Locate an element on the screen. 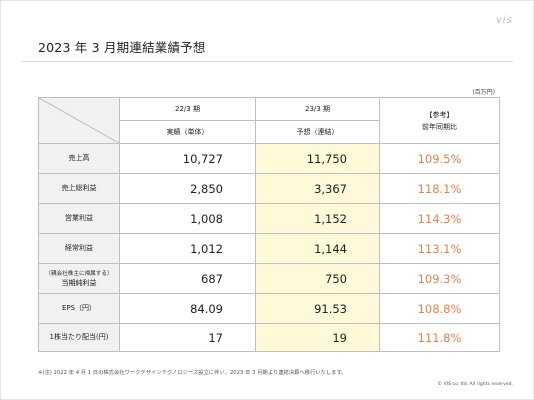 The width and height of the screenshot is (534, 400). yoy-value: 111.8% is located at coordinates (439, 337).